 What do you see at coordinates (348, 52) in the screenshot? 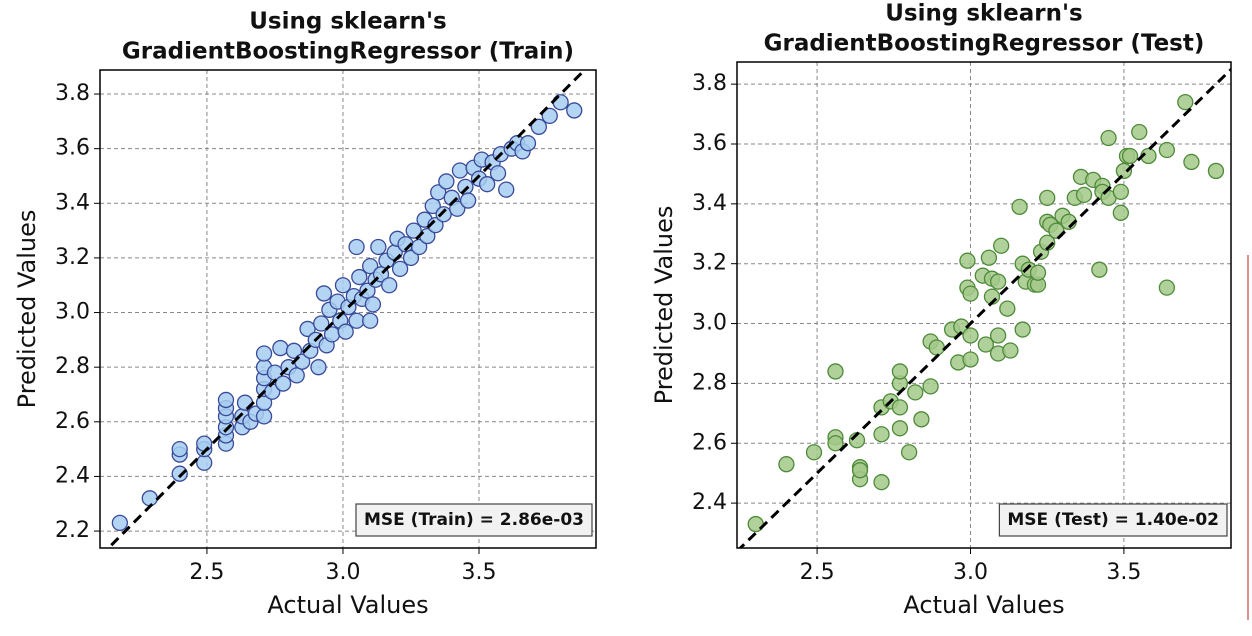
I see `chart-title: GradientBoostingRegressor (Train)` at bounding box center [348, 52].